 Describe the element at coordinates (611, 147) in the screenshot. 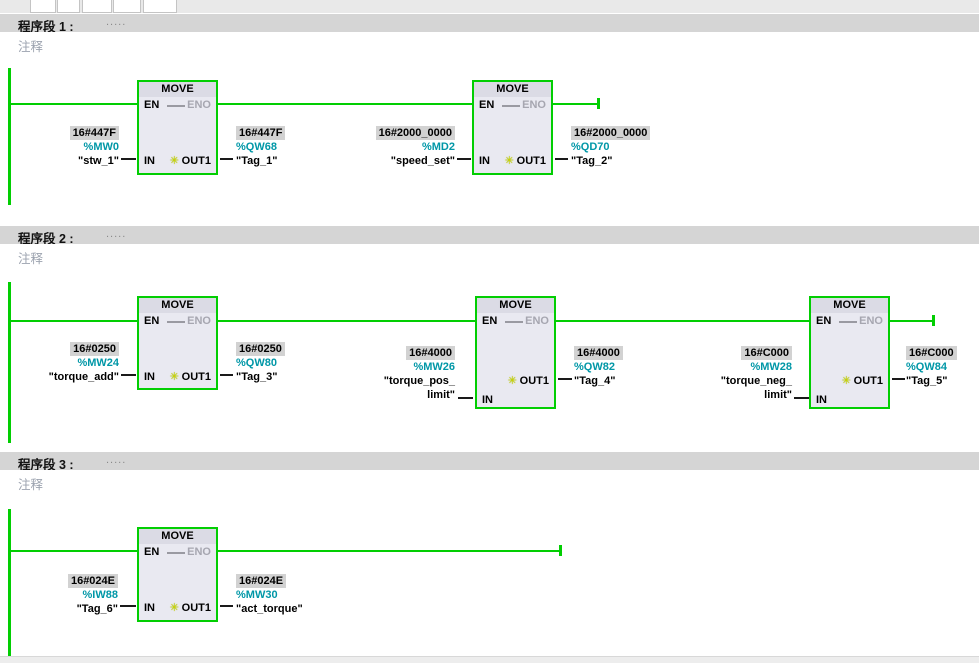

I see `output-operand: 16#2000_0000 %QD70 "Tag_2"` at that location.